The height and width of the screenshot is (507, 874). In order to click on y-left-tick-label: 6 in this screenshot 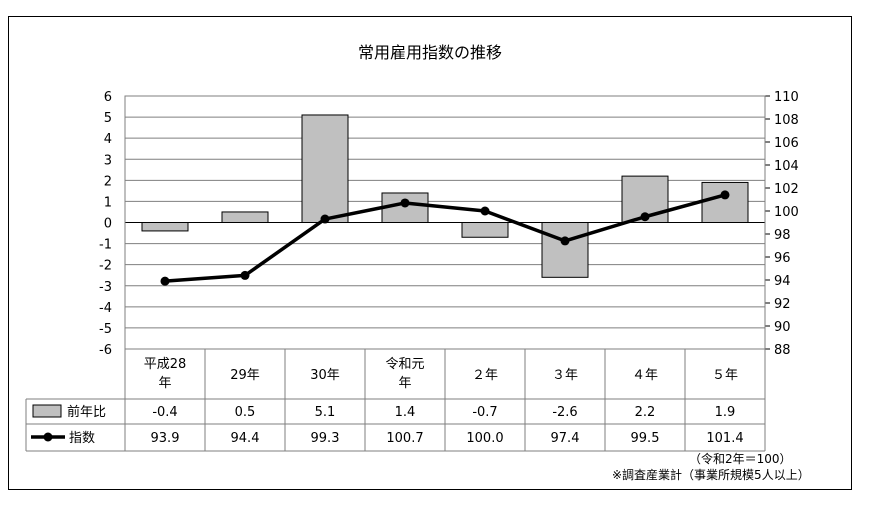, I will do `click(108, 97)`.